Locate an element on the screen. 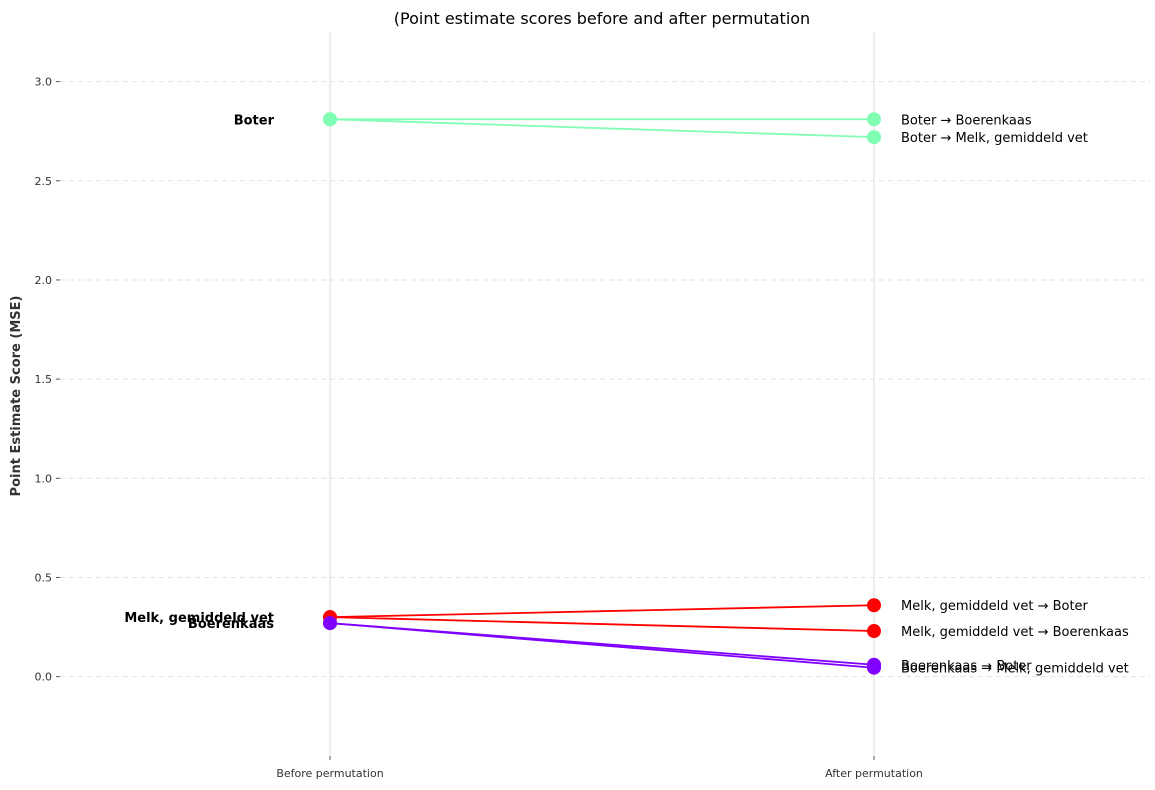 The height and width of the screenshot is (790, 1155). y-tick-label: 2.5 is located at coordinates (44, 181).